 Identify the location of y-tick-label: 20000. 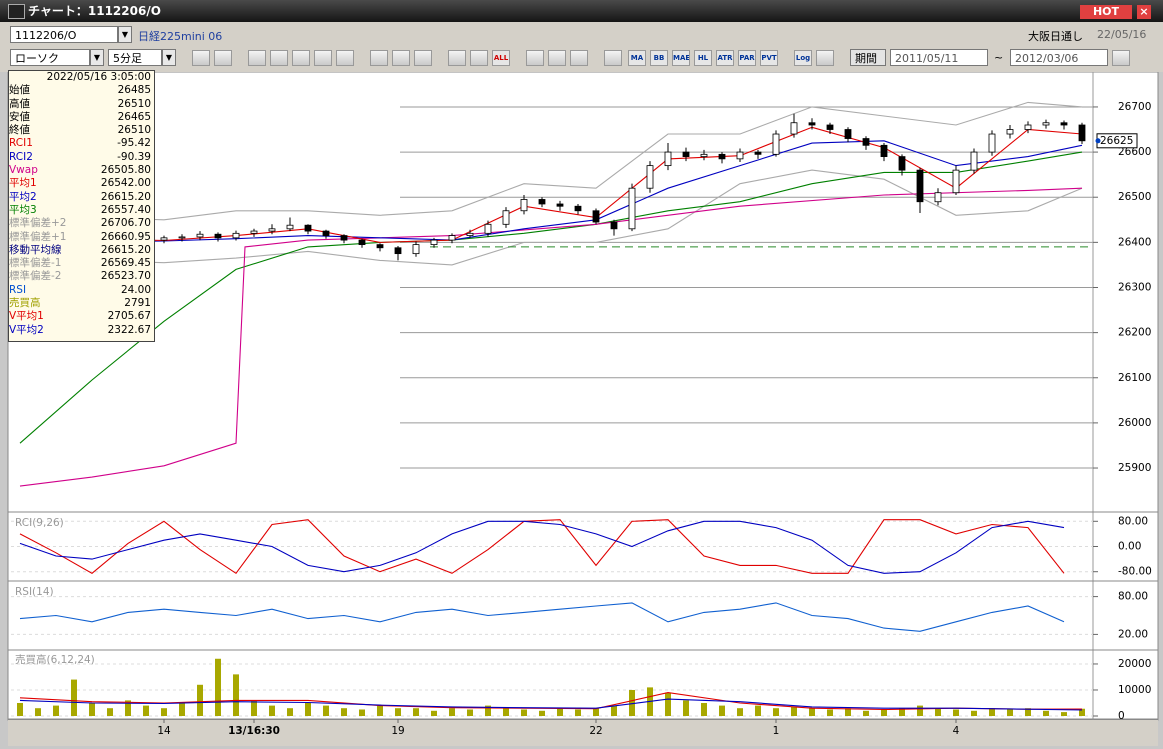
(1134, 664).